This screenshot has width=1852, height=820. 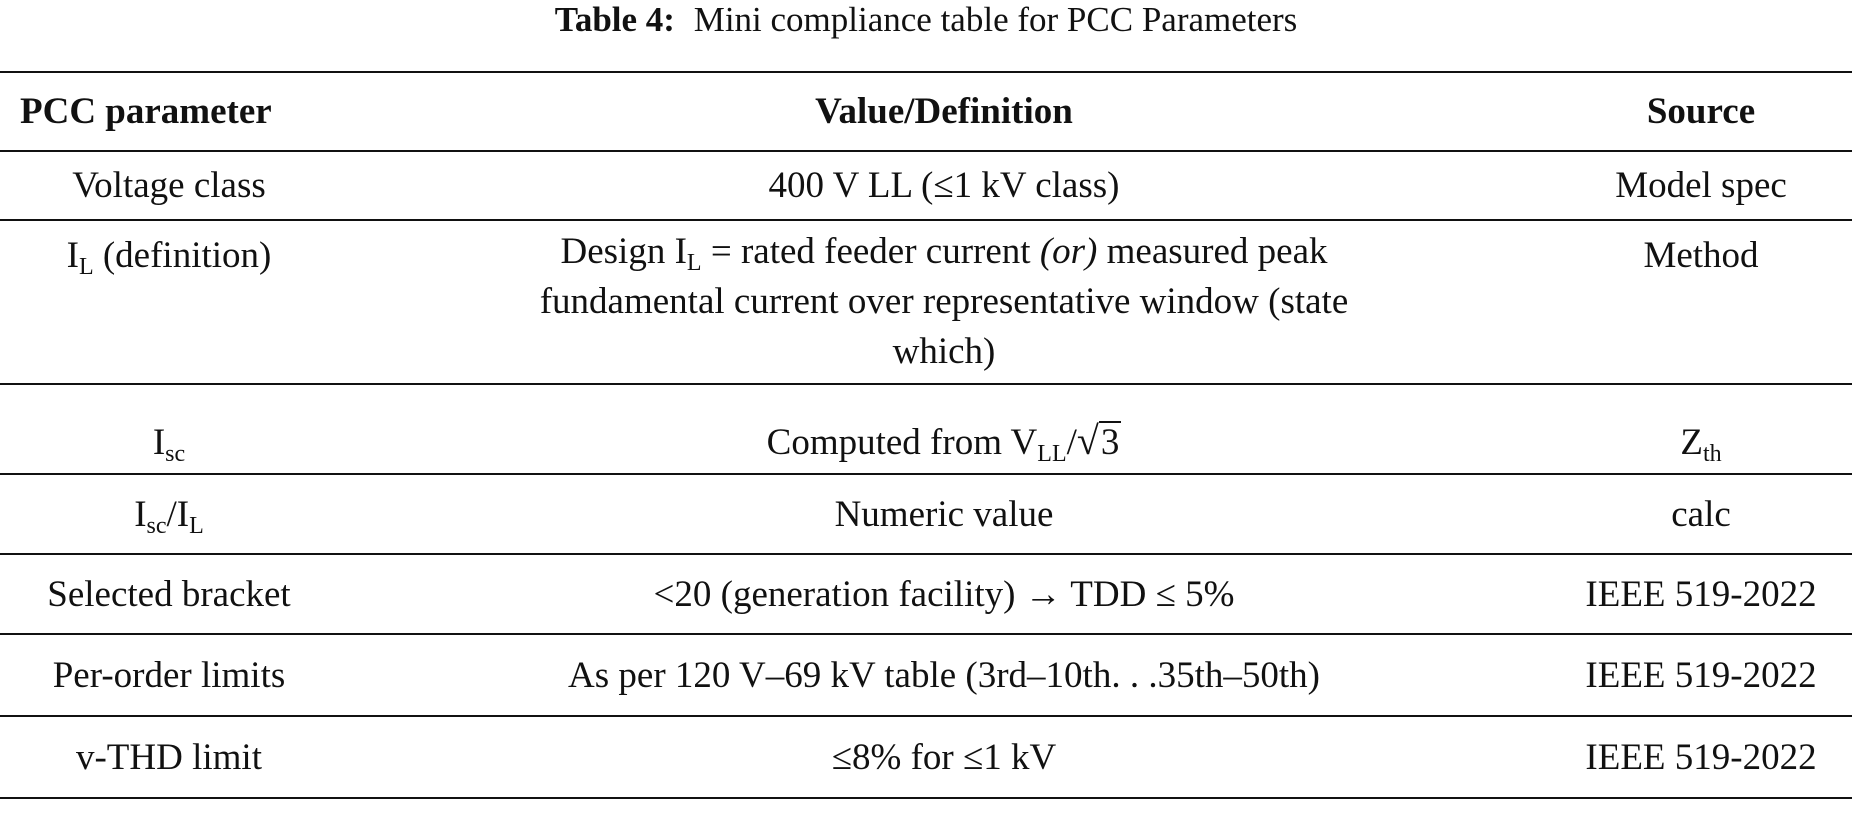 I want to click on cell-param: Voltage class, so click(x=169, y=185).